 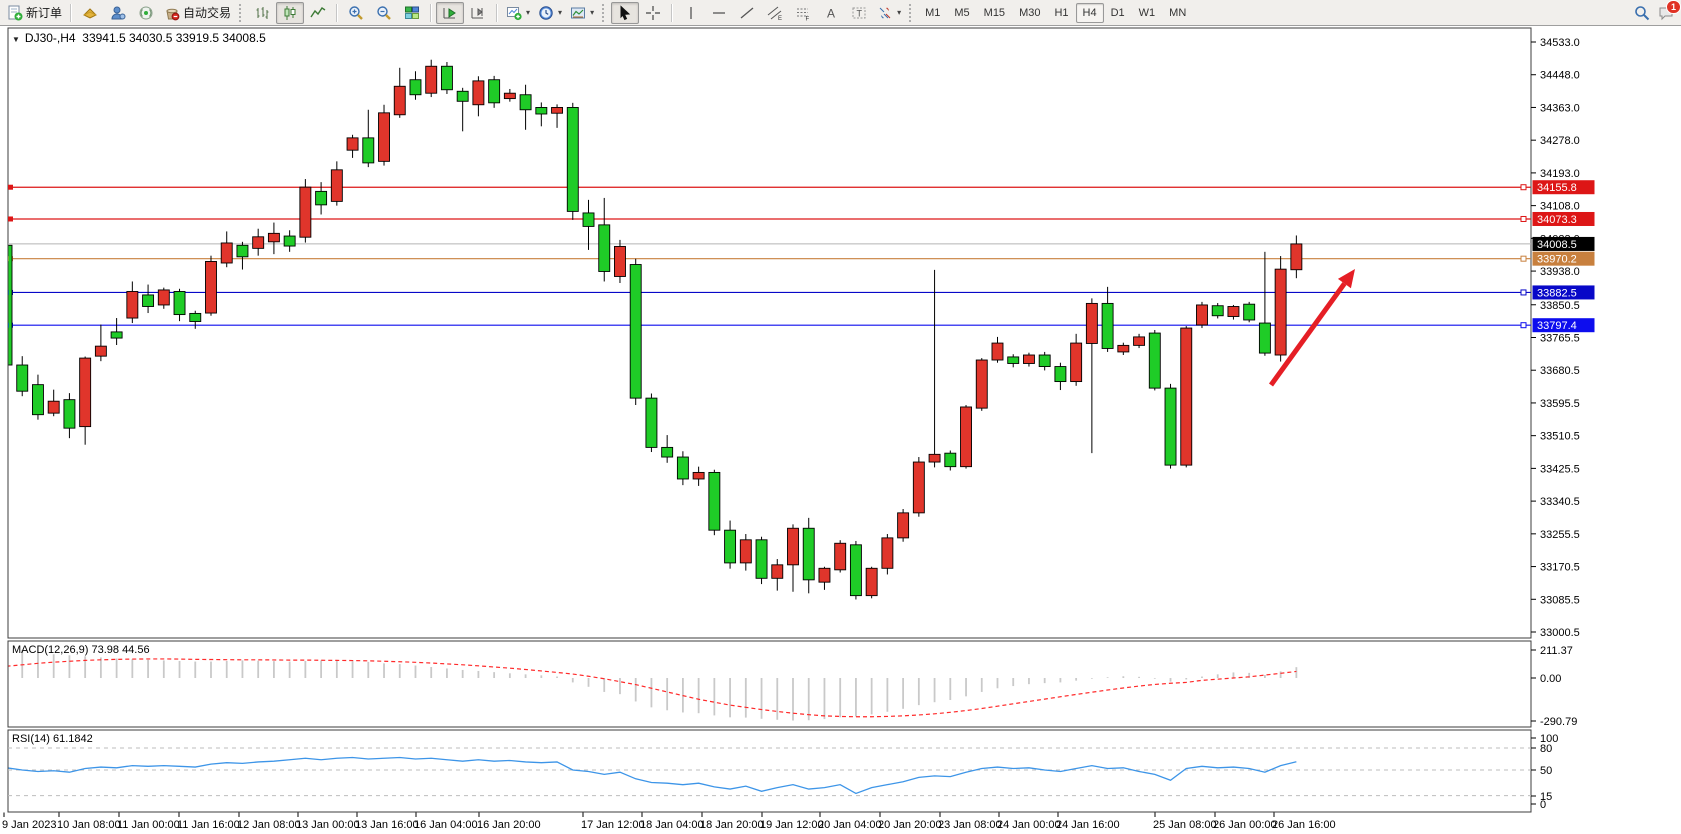 I want to click on bar-chart-button, so click(x=262, y=13).